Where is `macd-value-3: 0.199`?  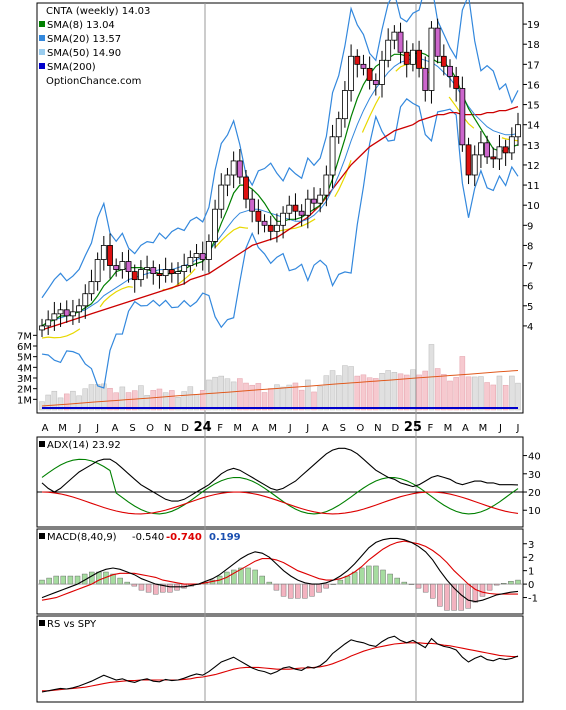
macd-value-3: 0.199 is located at coordinates (225, 537).